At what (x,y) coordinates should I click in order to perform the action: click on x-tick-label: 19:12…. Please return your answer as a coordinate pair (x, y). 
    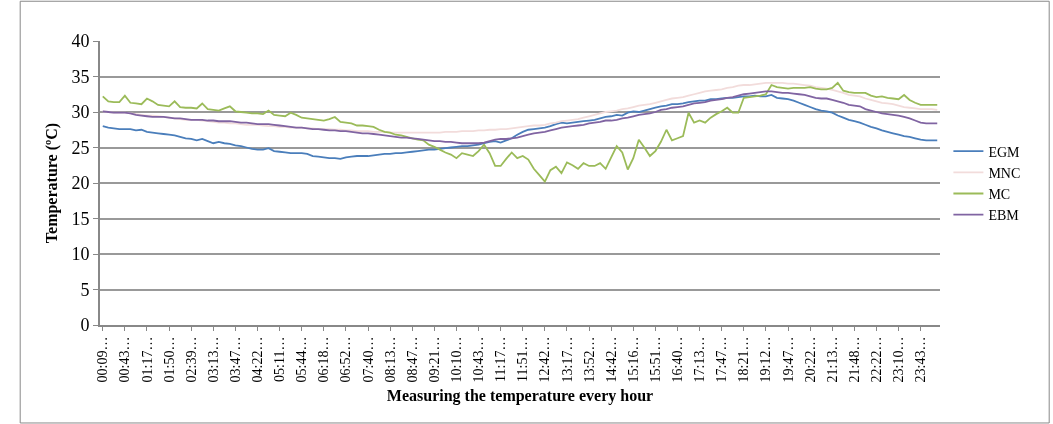
    Looking at the image, I should click on (766, 359).